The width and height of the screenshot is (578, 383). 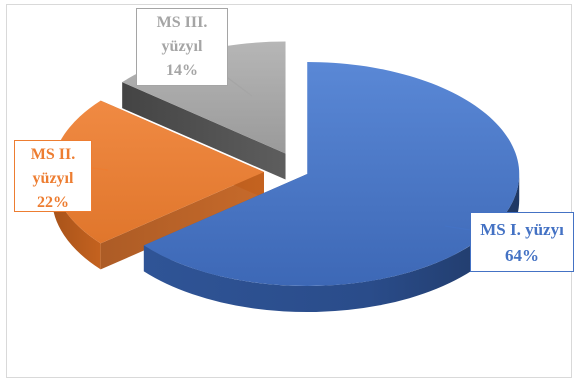 I want to click on label-ms-iii-century: MS III. yüzyıl 14%, so click(x=182, y=47).